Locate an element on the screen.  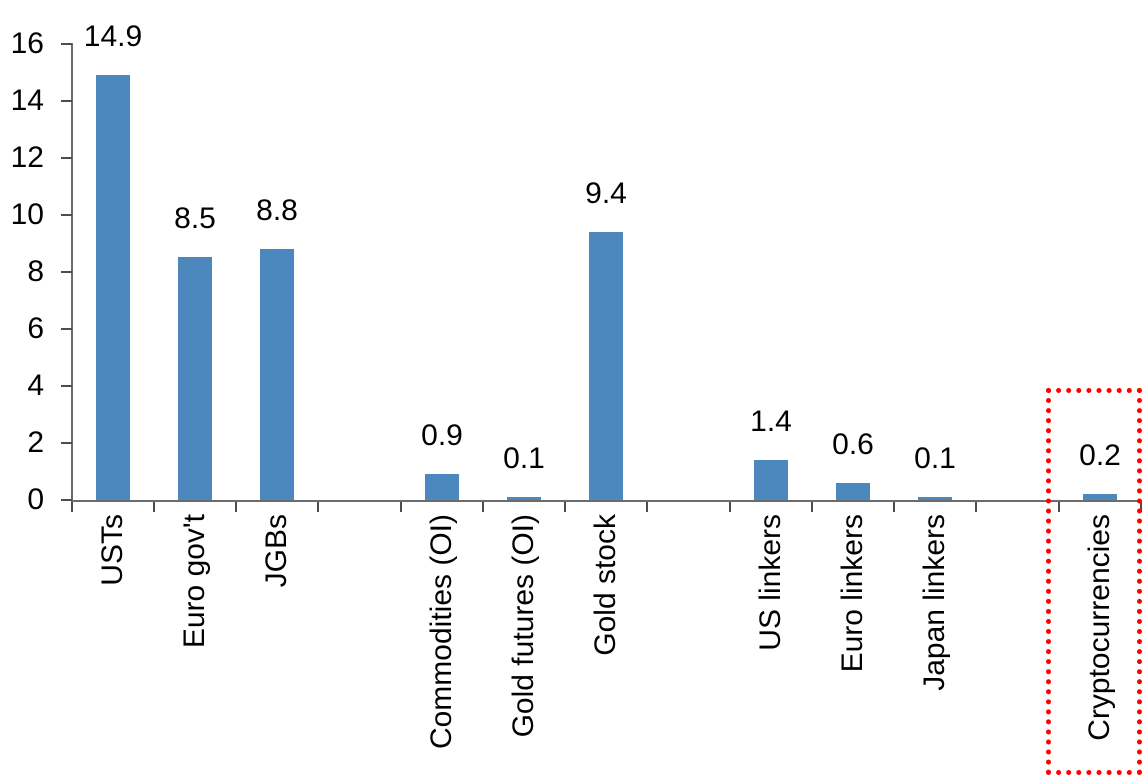
bar-value-label: 8.5 is located at coordinates (195, 218).